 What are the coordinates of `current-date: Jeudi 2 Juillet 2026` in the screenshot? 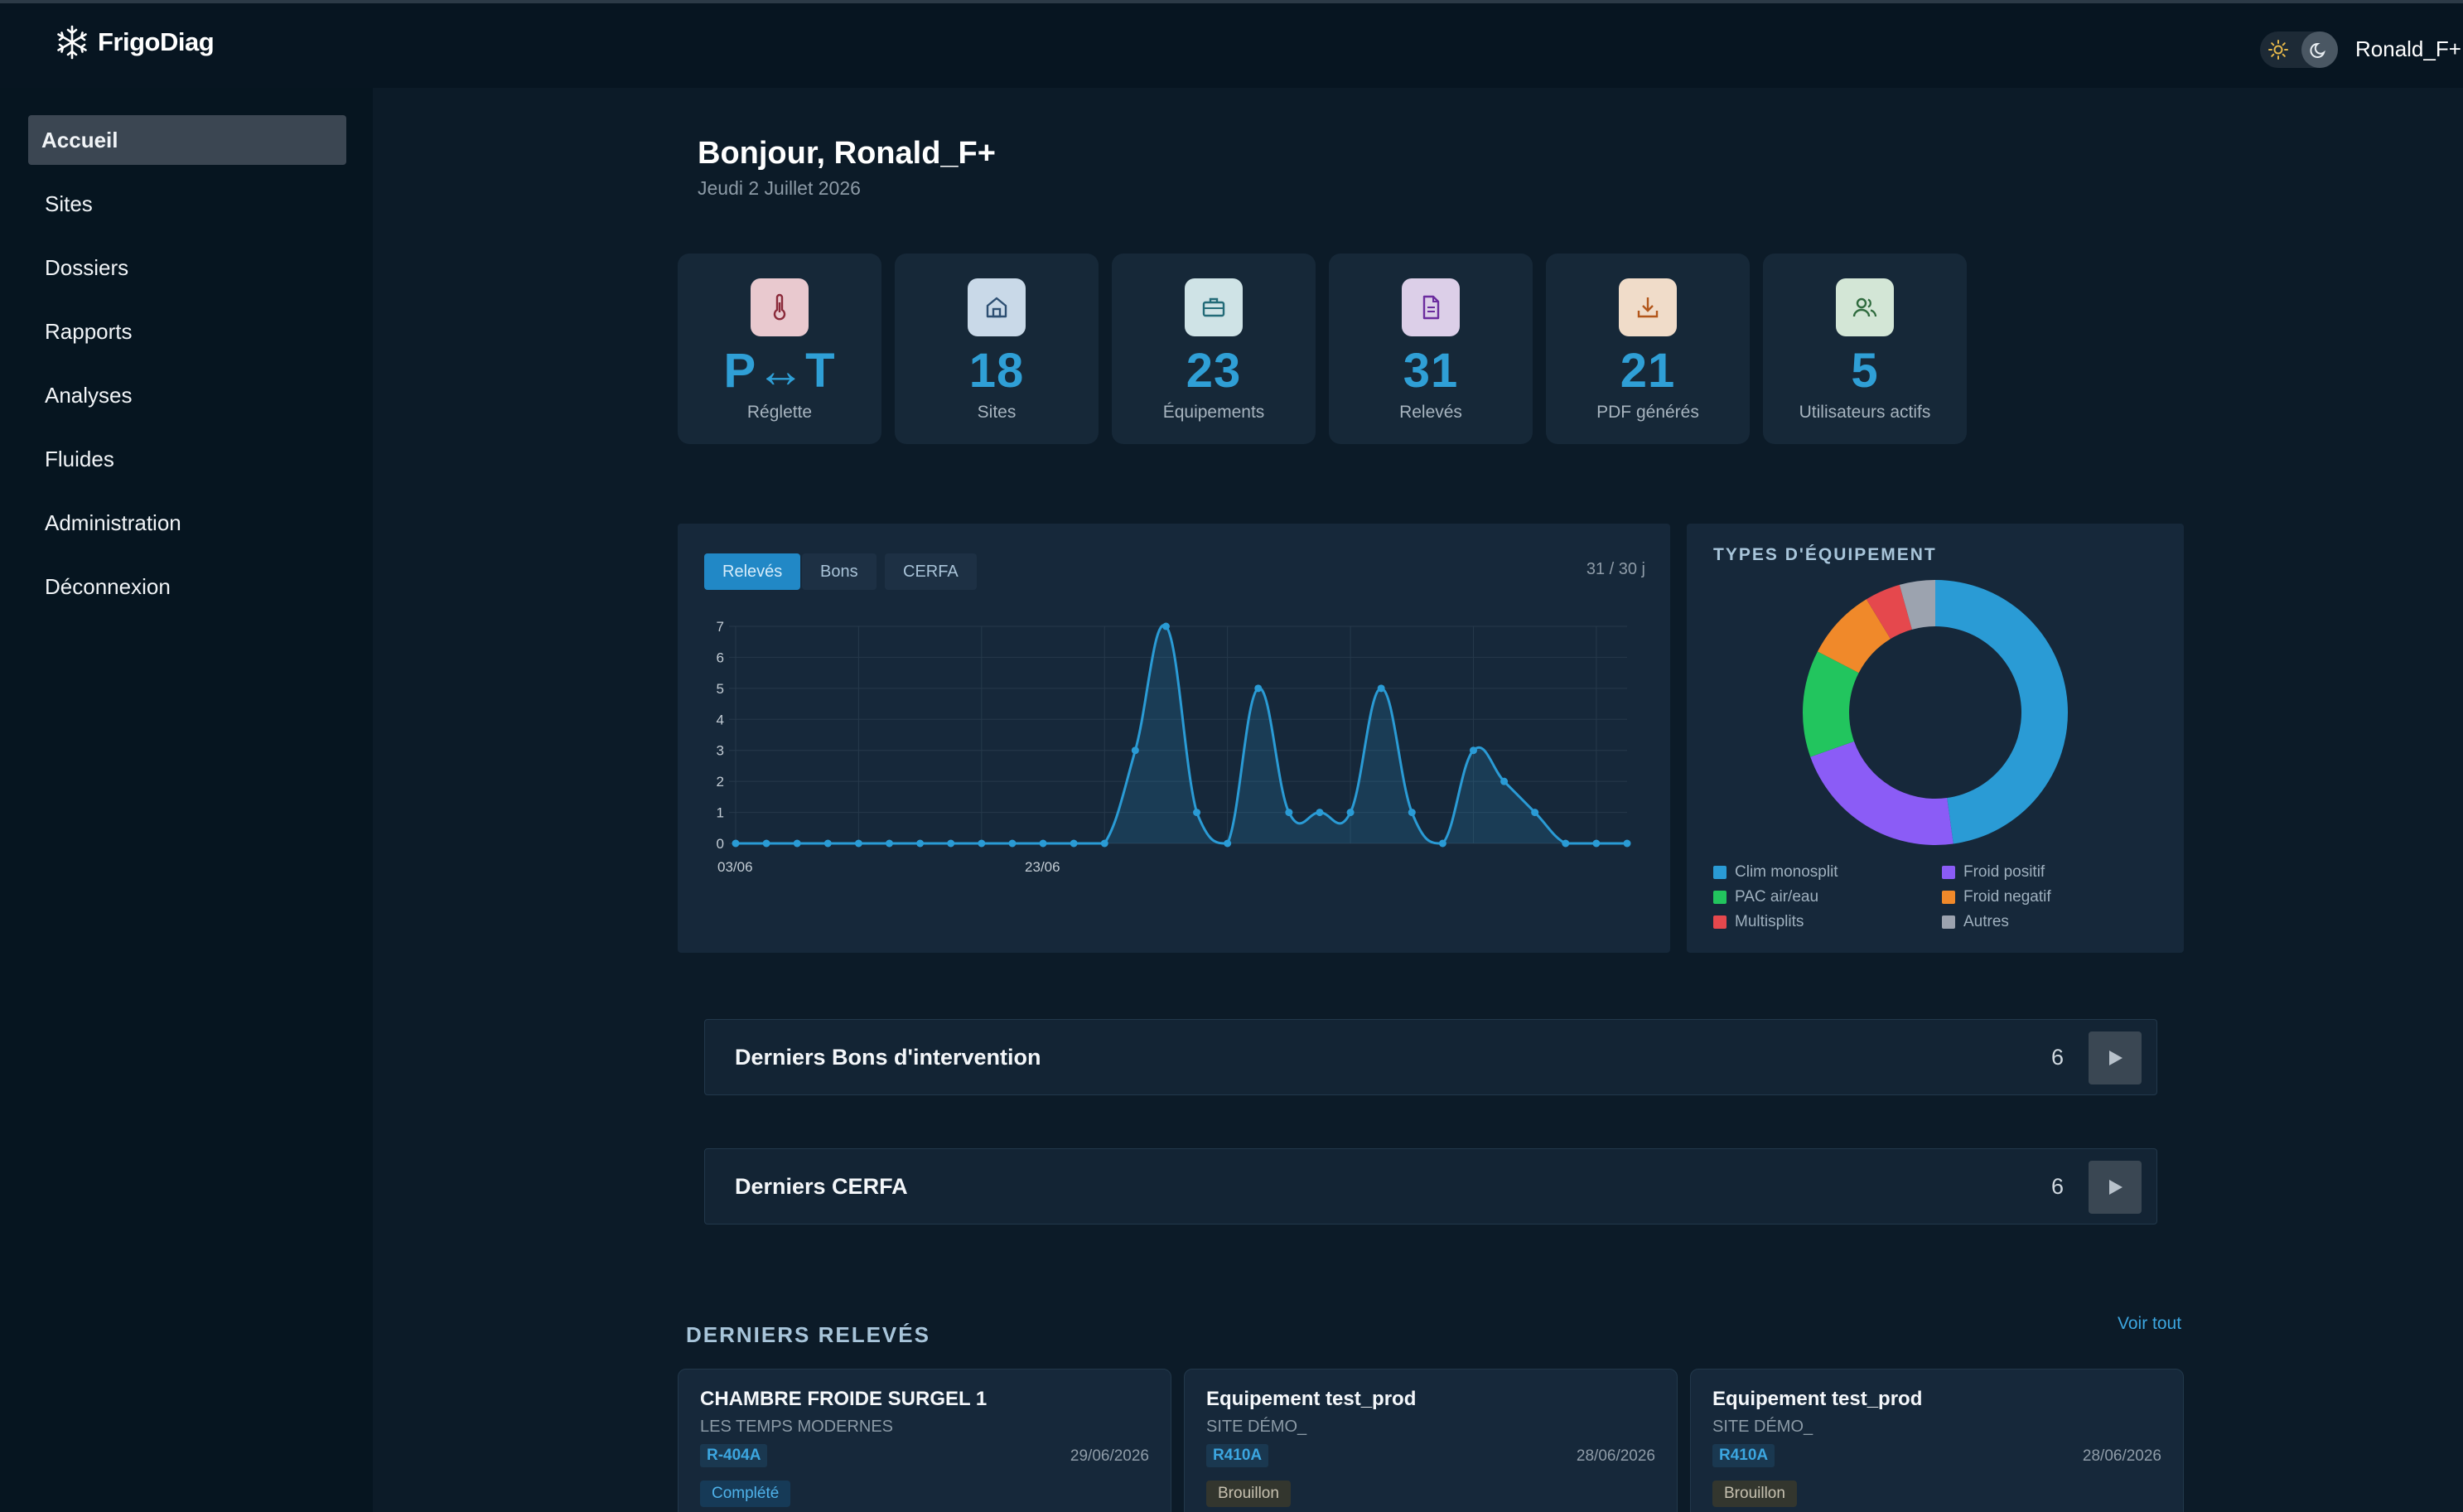 It's located at (779, 188).